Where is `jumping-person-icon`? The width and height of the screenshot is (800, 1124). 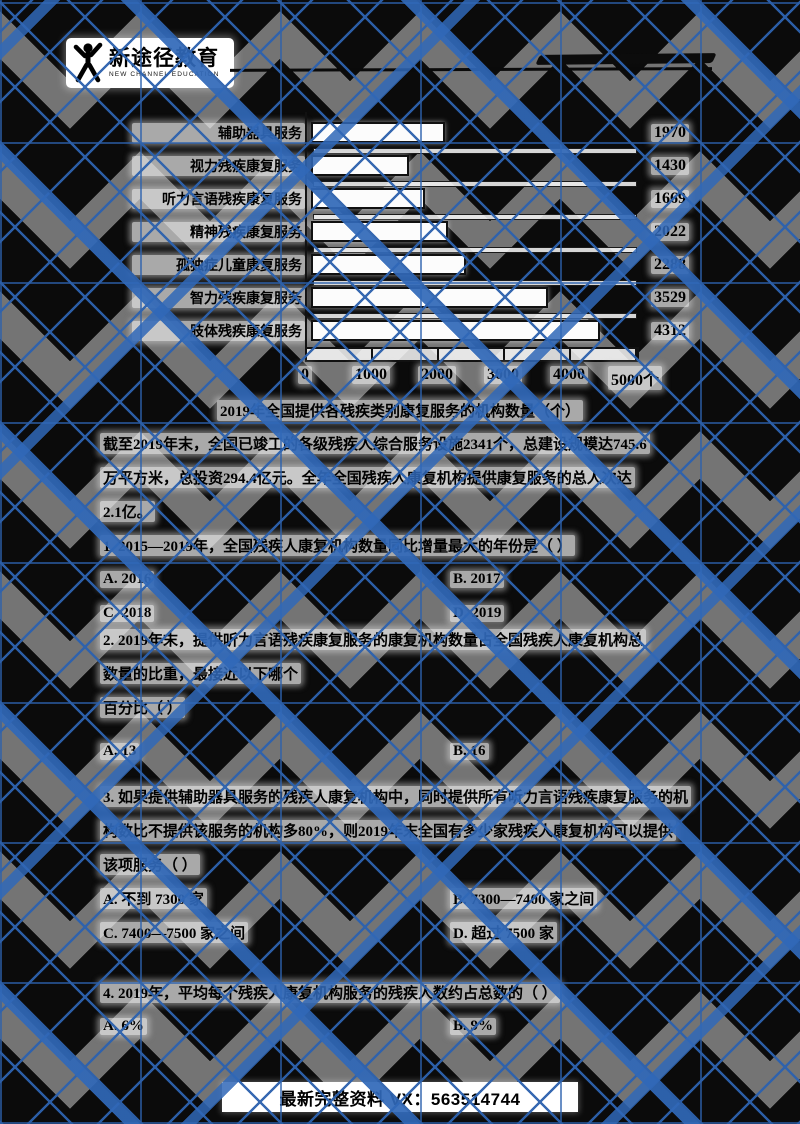
jumping-person-icon is located at coordinates (88, 62).